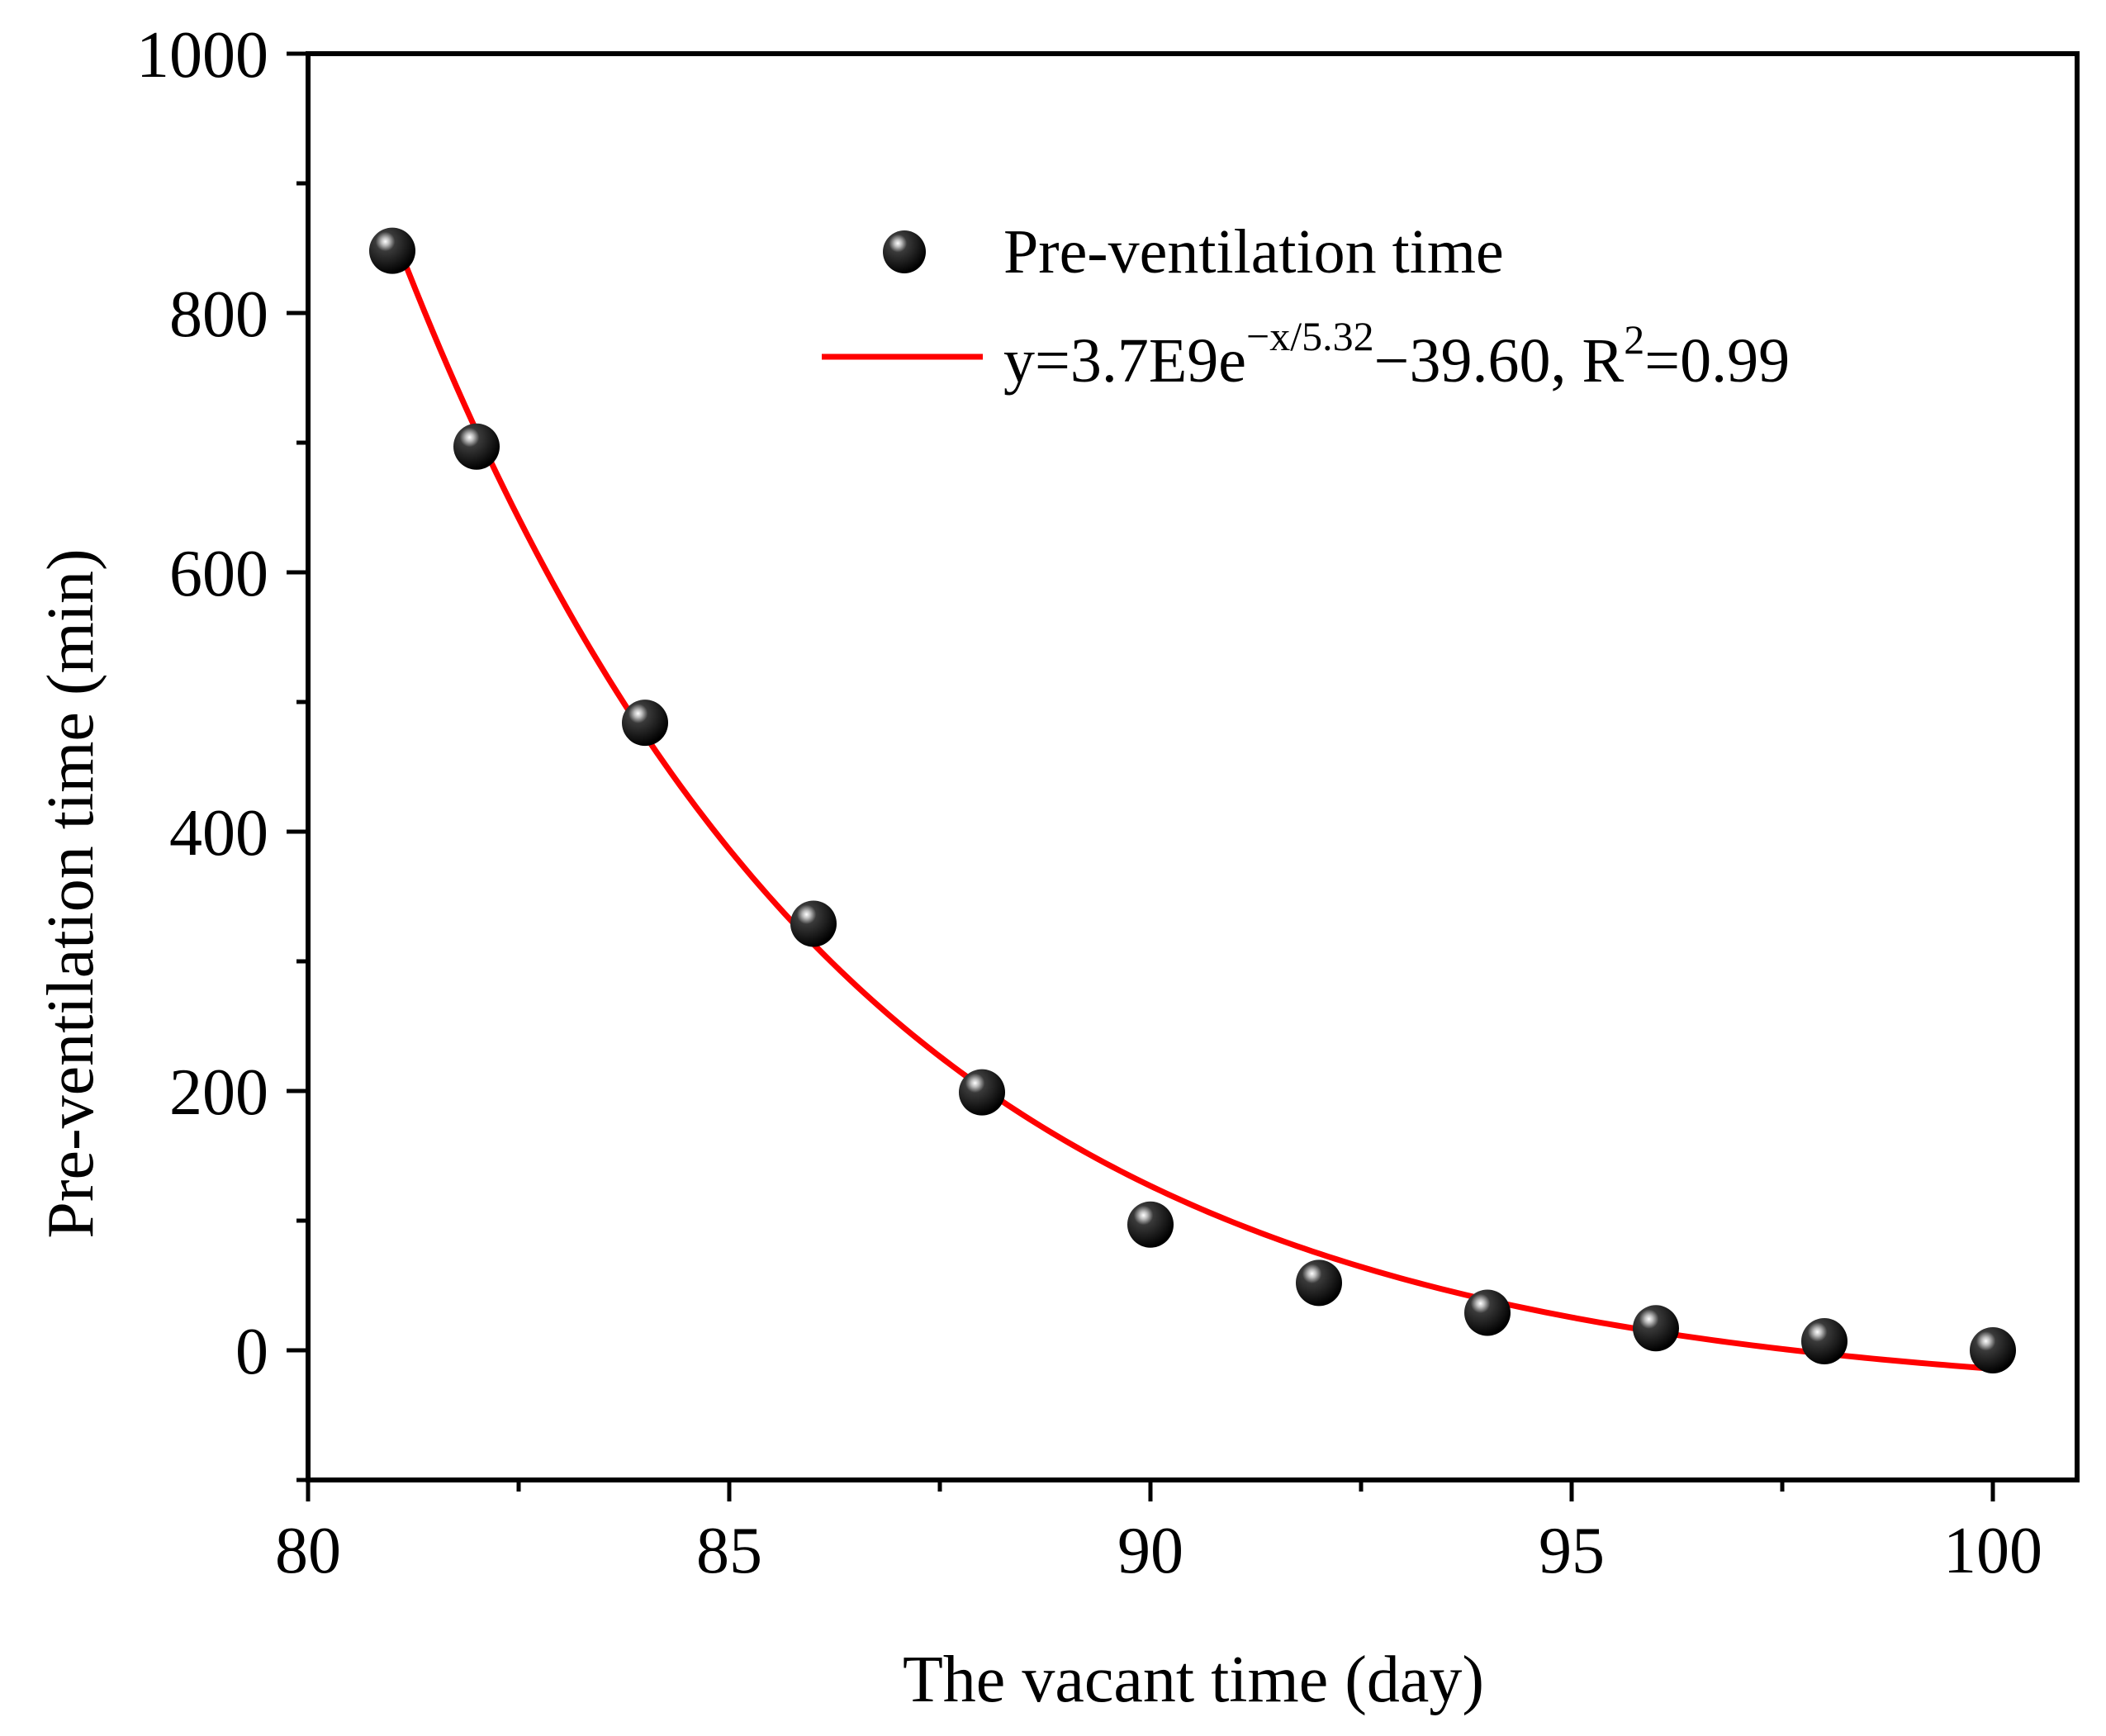  Describe the element at coordinates (1518, 361) in the screenshot. I see `legend-fit-part2: 39.60, R` at that location.